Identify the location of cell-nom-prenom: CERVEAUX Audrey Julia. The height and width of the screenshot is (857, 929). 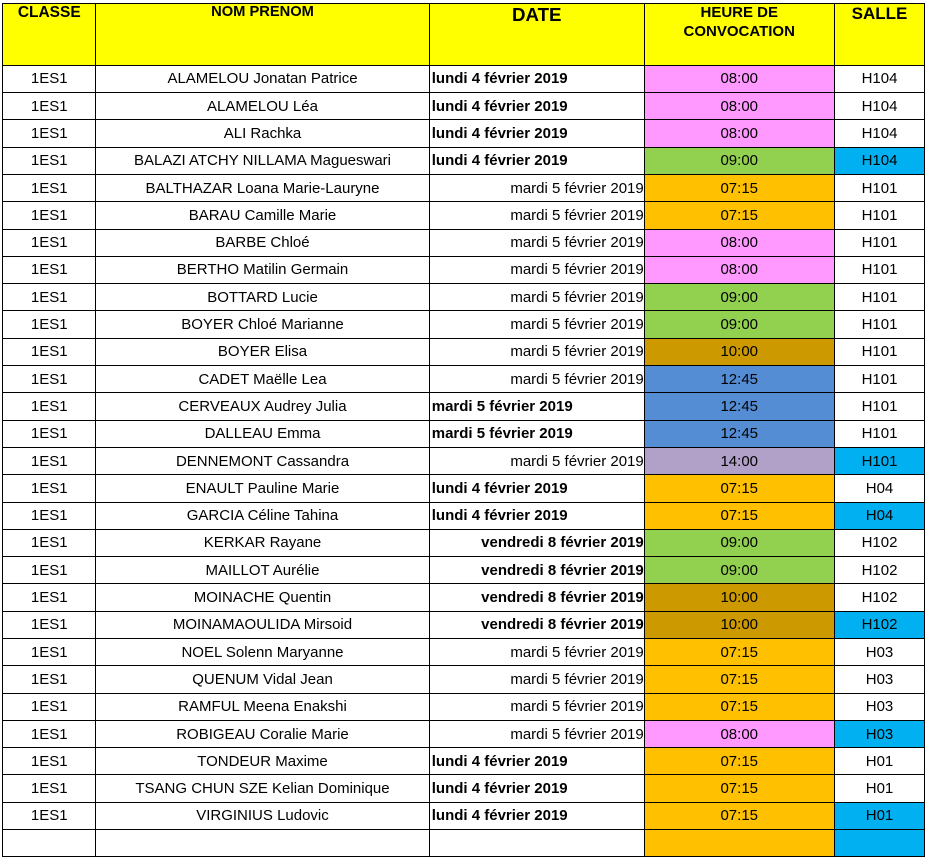
(262, 406).